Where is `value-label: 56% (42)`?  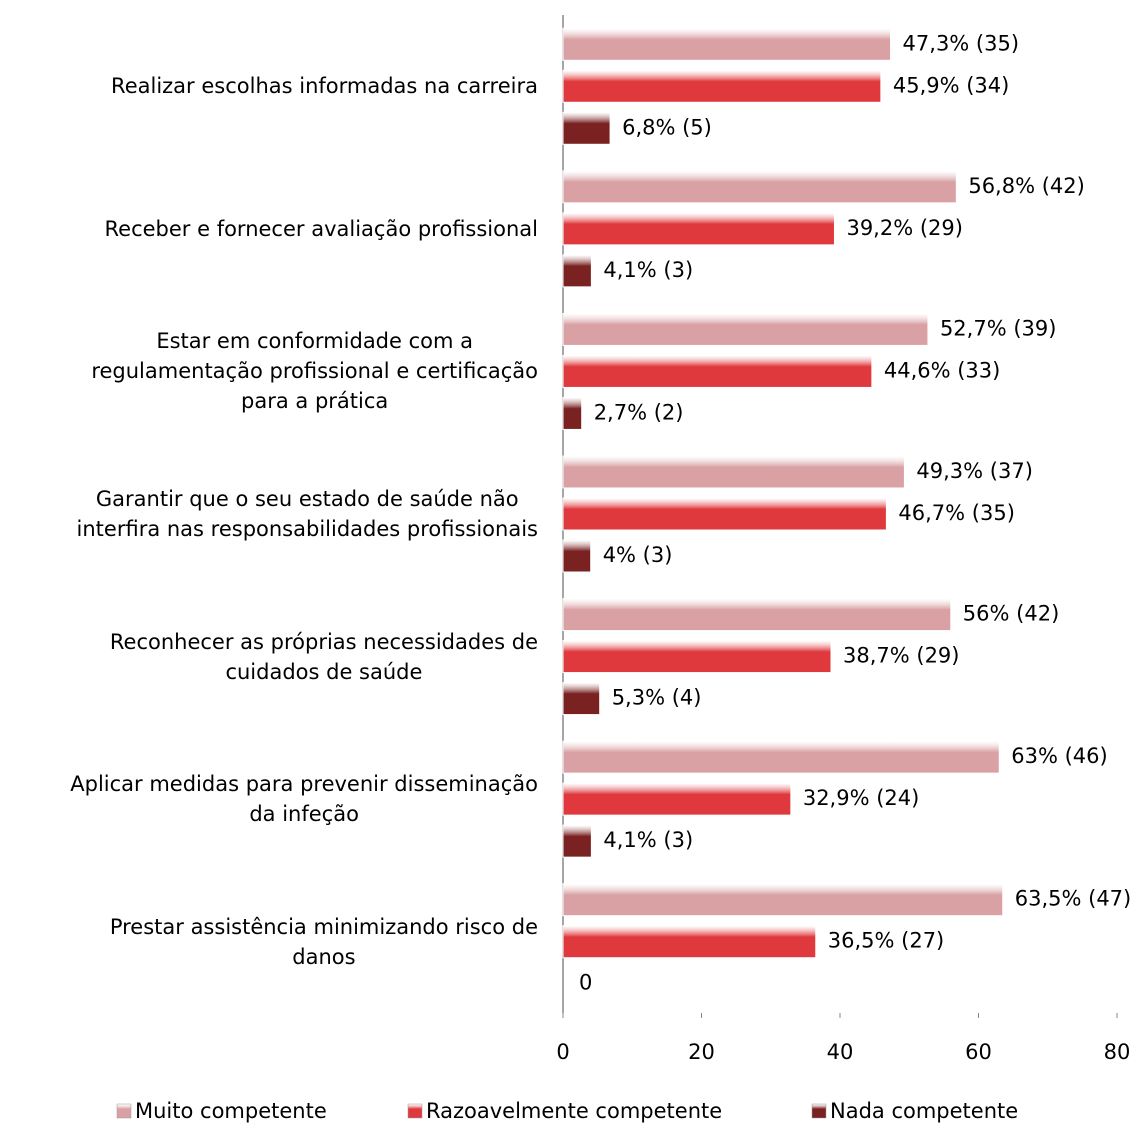 value-label: 56% (42) is located at coordinates (1011, 614).